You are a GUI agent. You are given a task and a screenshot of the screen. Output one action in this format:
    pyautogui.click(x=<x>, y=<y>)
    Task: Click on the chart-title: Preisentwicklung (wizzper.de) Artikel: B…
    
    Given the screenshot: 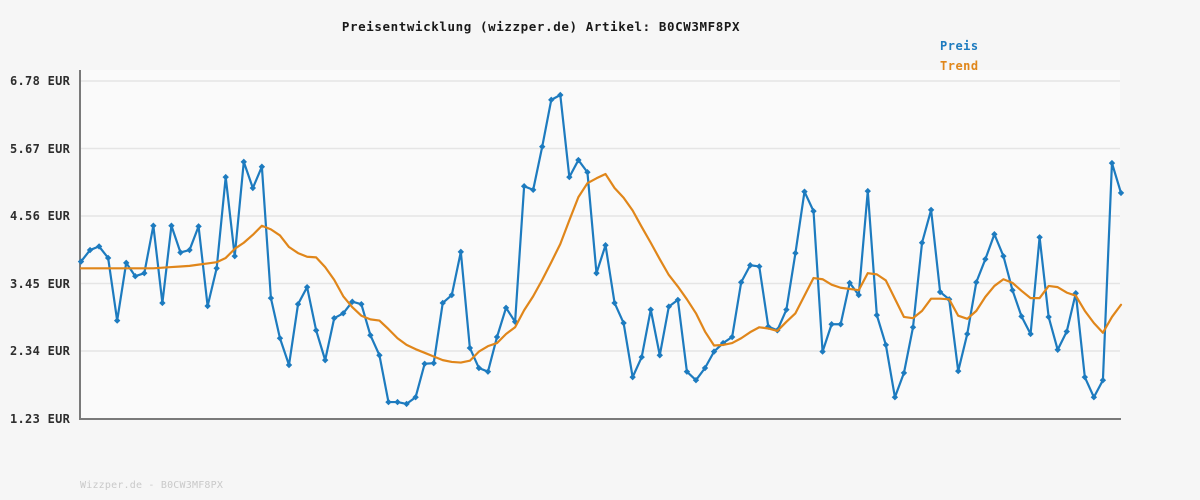 What is the action you would take?
    pyautogui.click(x=541, y=26)
    